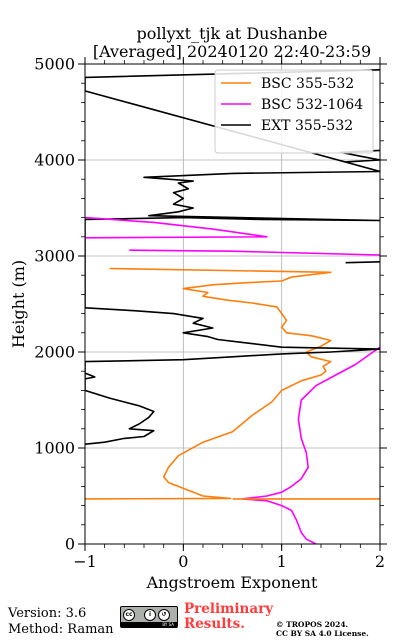  Describe the element at coordinates (54, 160) in the screenshot. I see `y-tick-label: 4000` at that location.